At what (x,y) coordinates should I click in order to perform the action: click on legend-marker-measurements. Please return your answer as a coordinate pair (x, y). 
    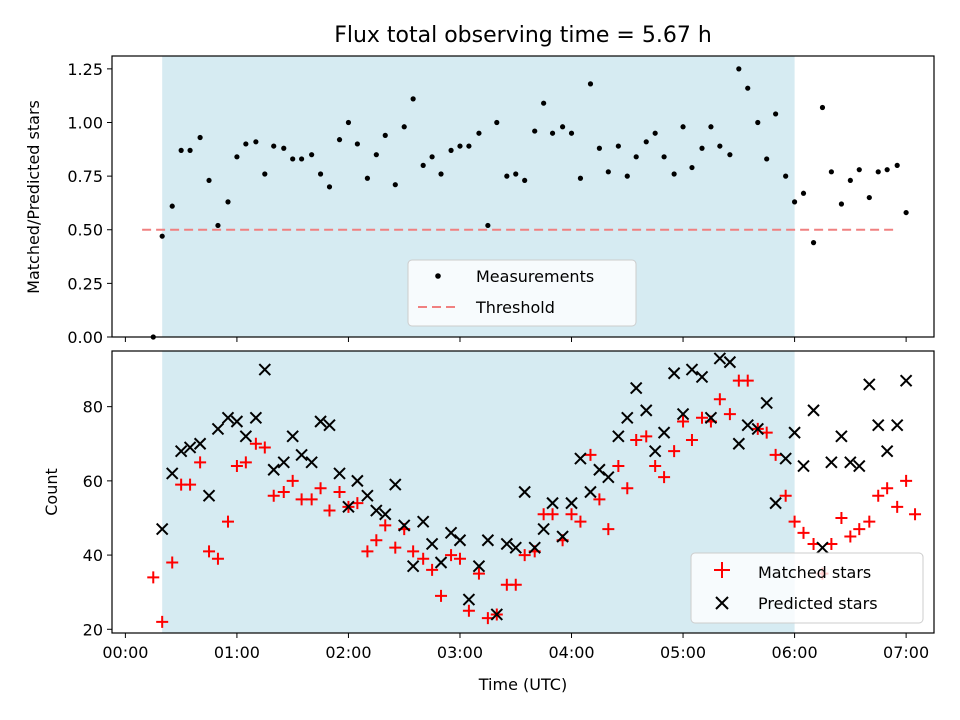
    Looking at the image, I should click on (438, 276).